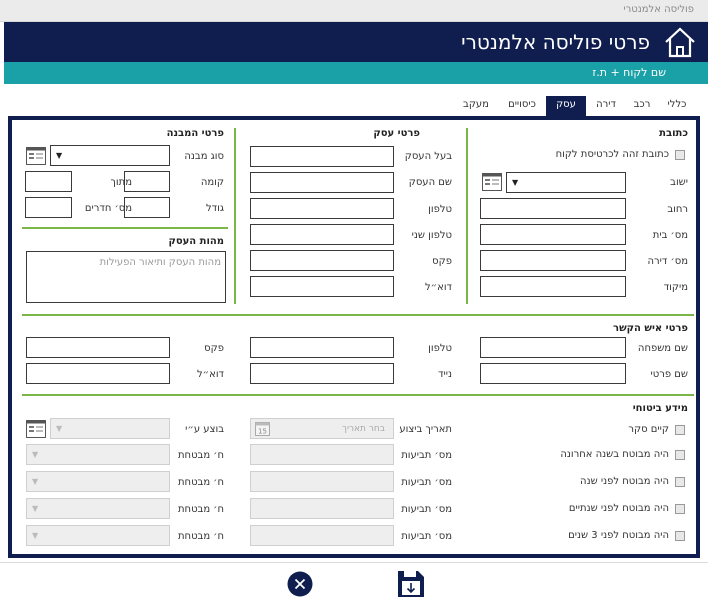 The image size is (708, 607). What do you see at coordinates (396, 133) in the screenshot?
I see `business-section-title: פרטי עסק` at bounding box center [396, 133].